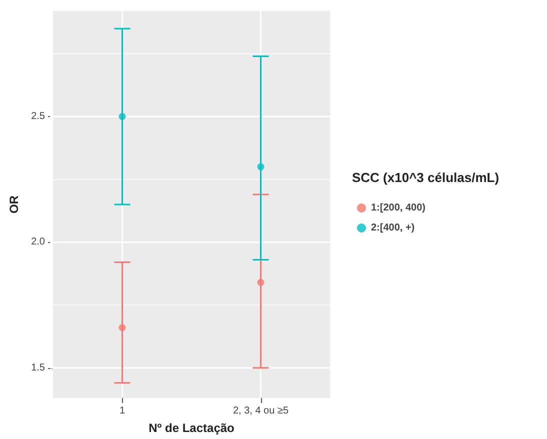 This screenshot has width=547, height=439. Describe the element at coordinates (191, 428) in the screenshot. I see `x-axis-title: Nº de Lactação` at that location.